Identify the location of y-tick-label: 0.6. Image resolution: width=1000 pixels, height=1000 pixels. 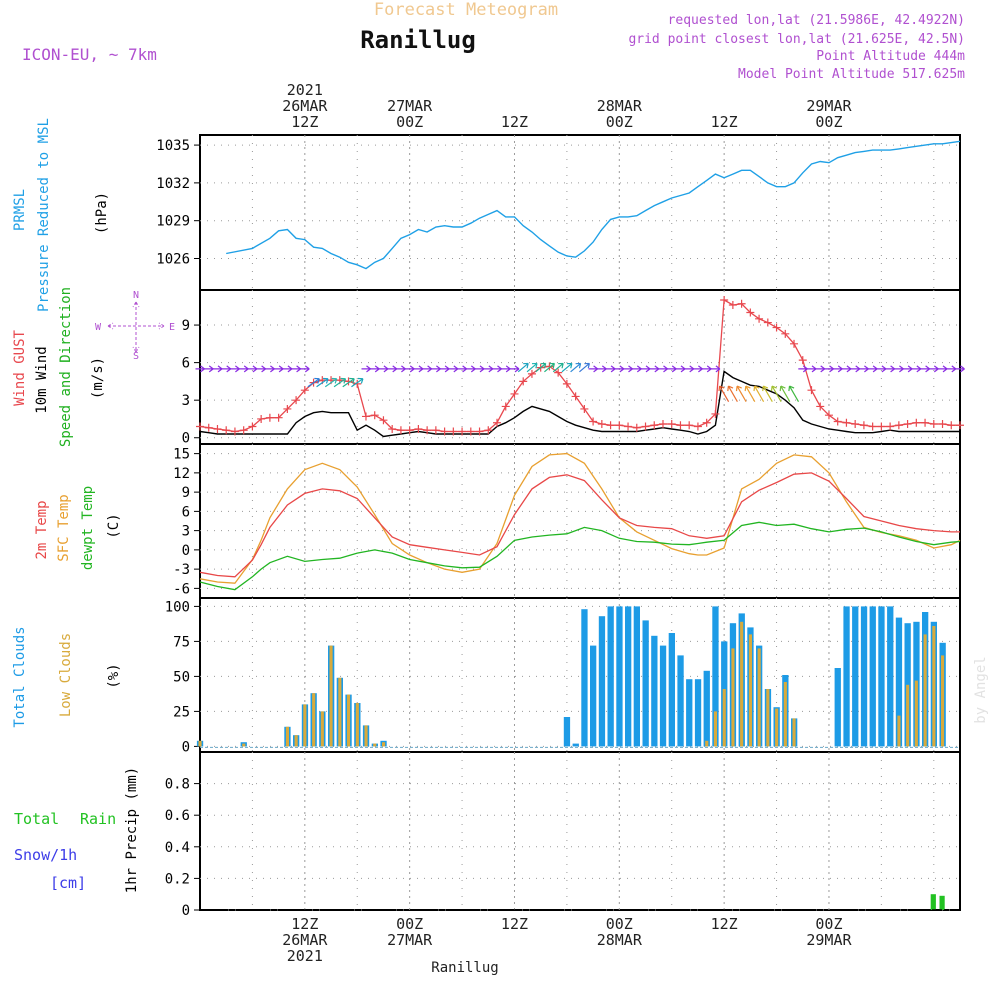
(177, 816).